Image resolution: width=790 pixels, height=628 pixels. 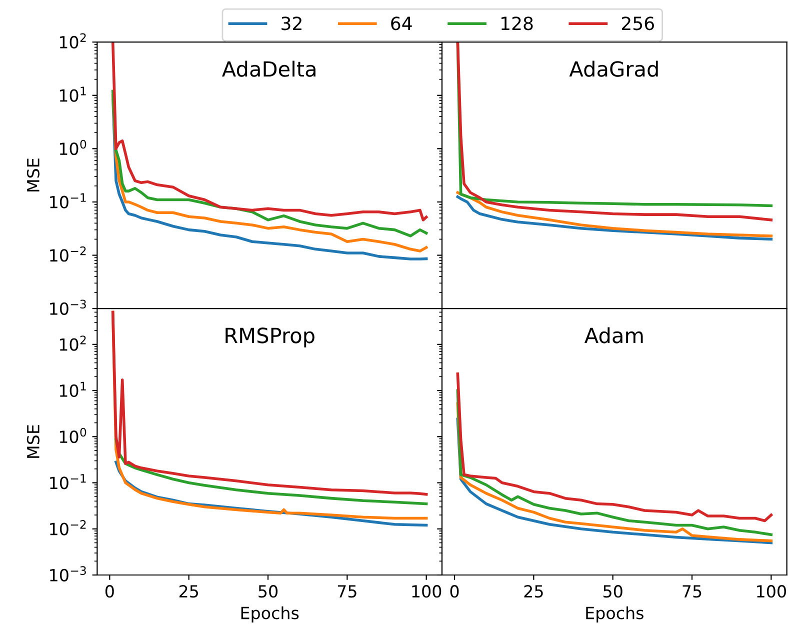 I want to click on text: AdaGrad, so click(x=613, y=68).